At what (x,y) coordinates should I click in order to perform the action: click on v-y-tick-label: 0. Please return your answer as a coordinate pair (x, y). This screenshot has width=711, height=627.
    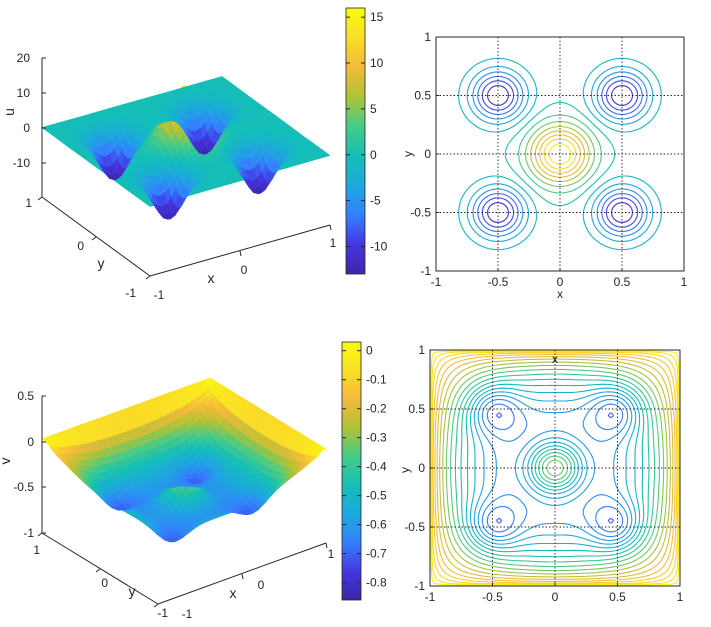
    Looking at the image, I should click on (104, 583).